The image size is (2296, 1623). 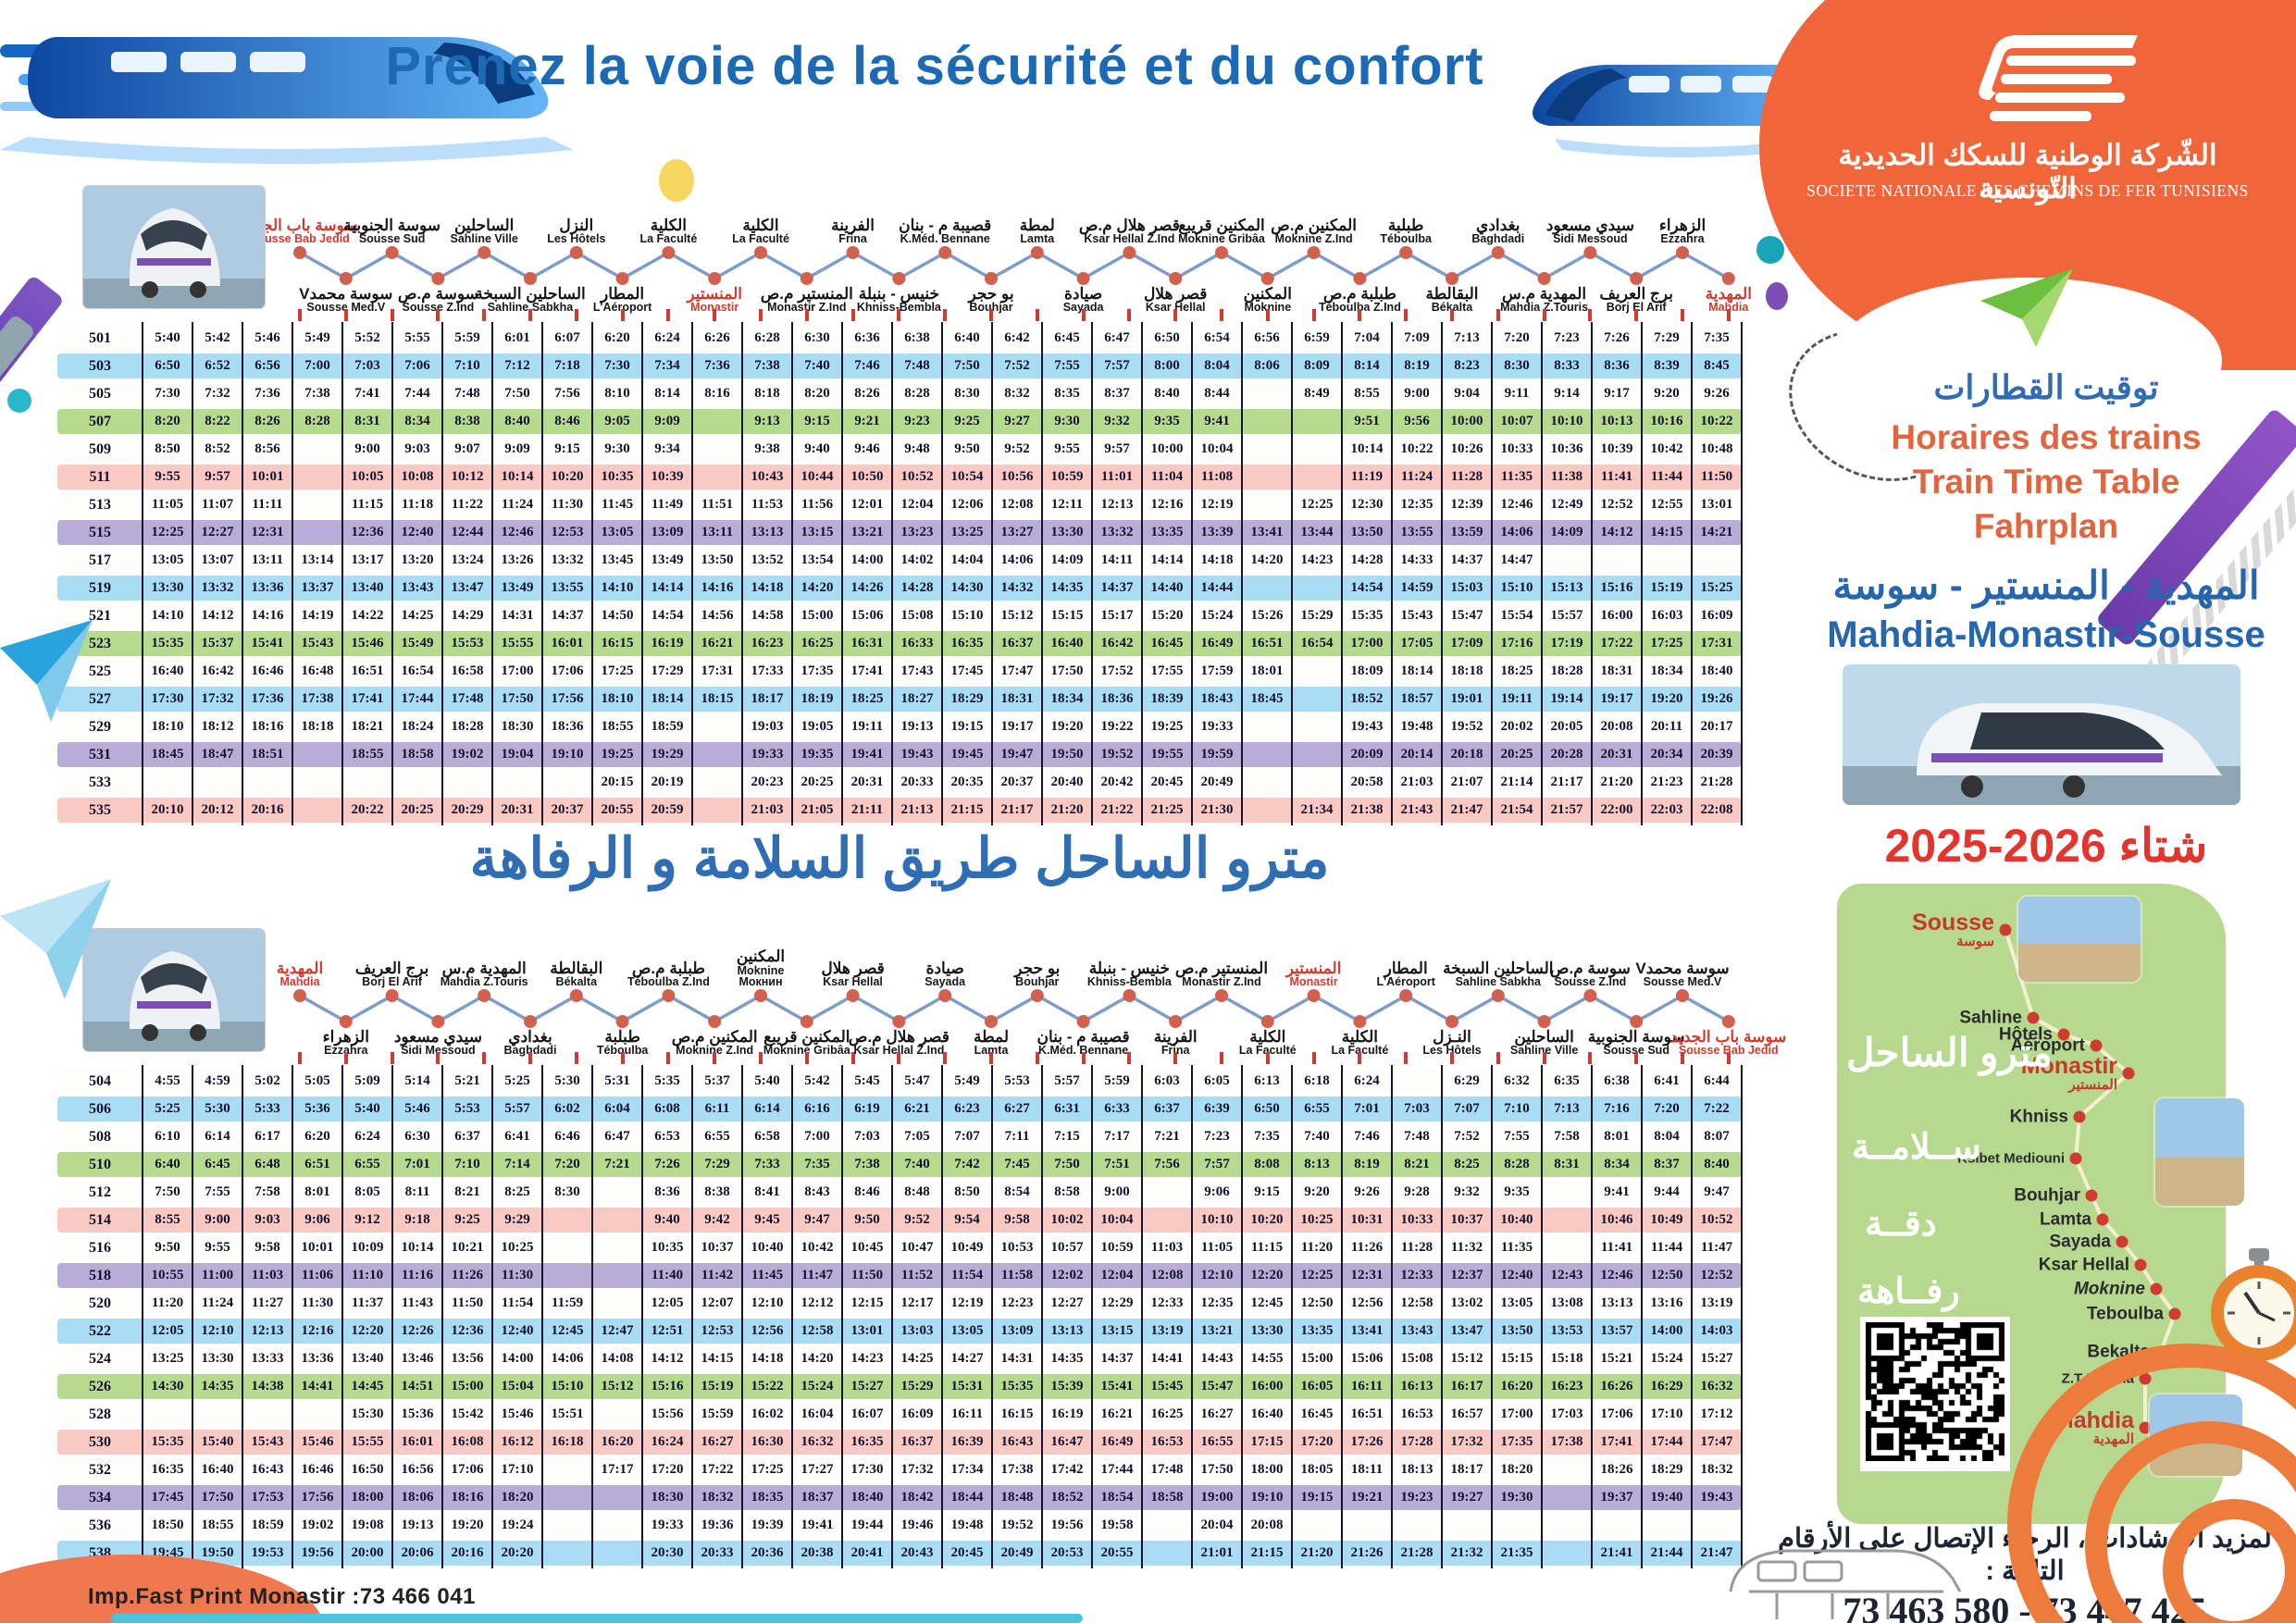 I want to click on time-cell: 20:05, so click(x=1567, y=726).